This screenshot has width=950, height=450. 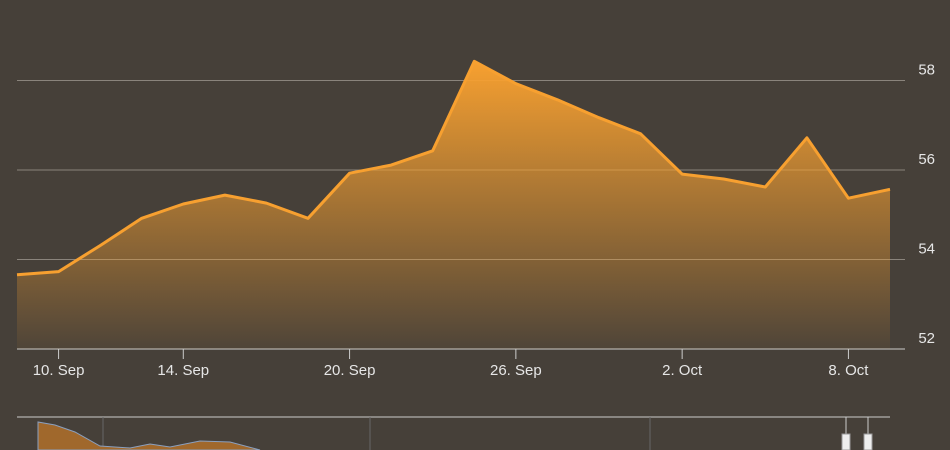 What do you see at coordinates (682, 370) in the screenshot?
I see `x-tick-label: 2. Oct` at bounding box center [682, 370].